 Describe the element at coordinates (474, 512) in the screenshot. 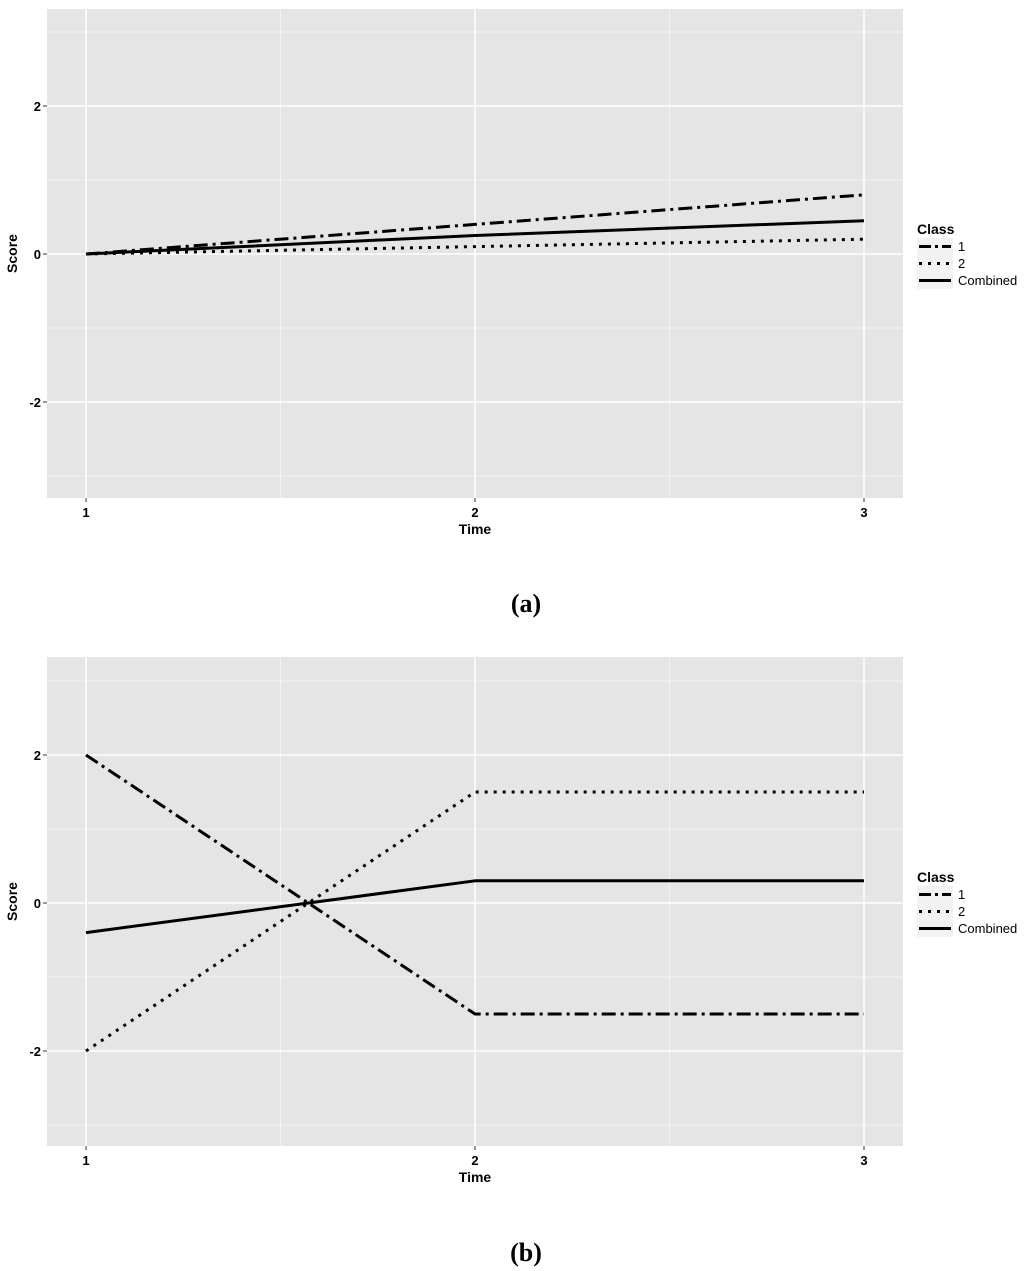

I see `chart-a-x-tick-label-2: 2` at that location.